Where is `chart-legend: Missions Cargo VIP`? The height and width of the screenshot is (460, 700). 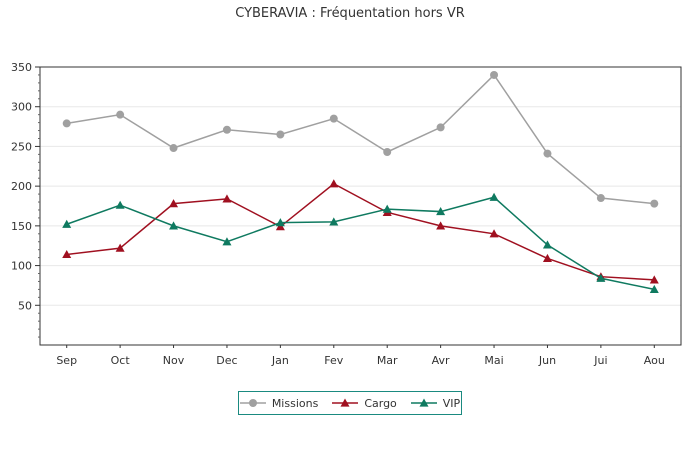 chart-legend: Missions Cargo VIP is located at coordinates (350, 403).